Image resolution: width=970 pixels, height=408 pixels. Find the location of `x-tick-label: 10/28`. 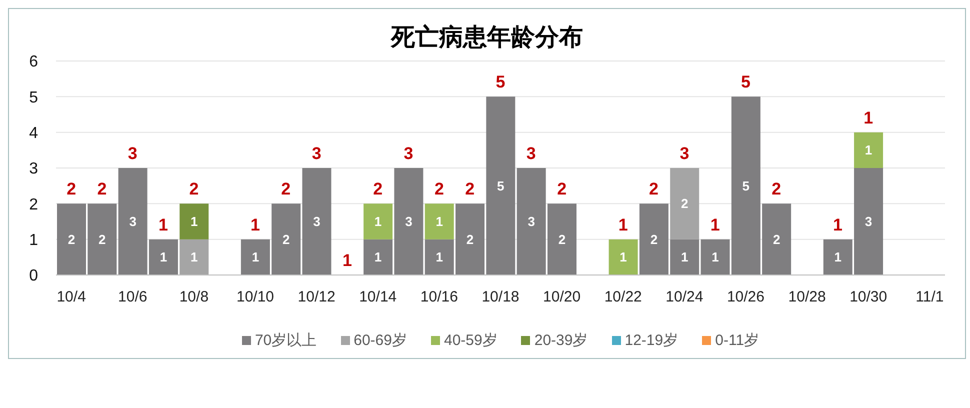

x-tick-label: 10/28 is located at coordinates (807, 297).